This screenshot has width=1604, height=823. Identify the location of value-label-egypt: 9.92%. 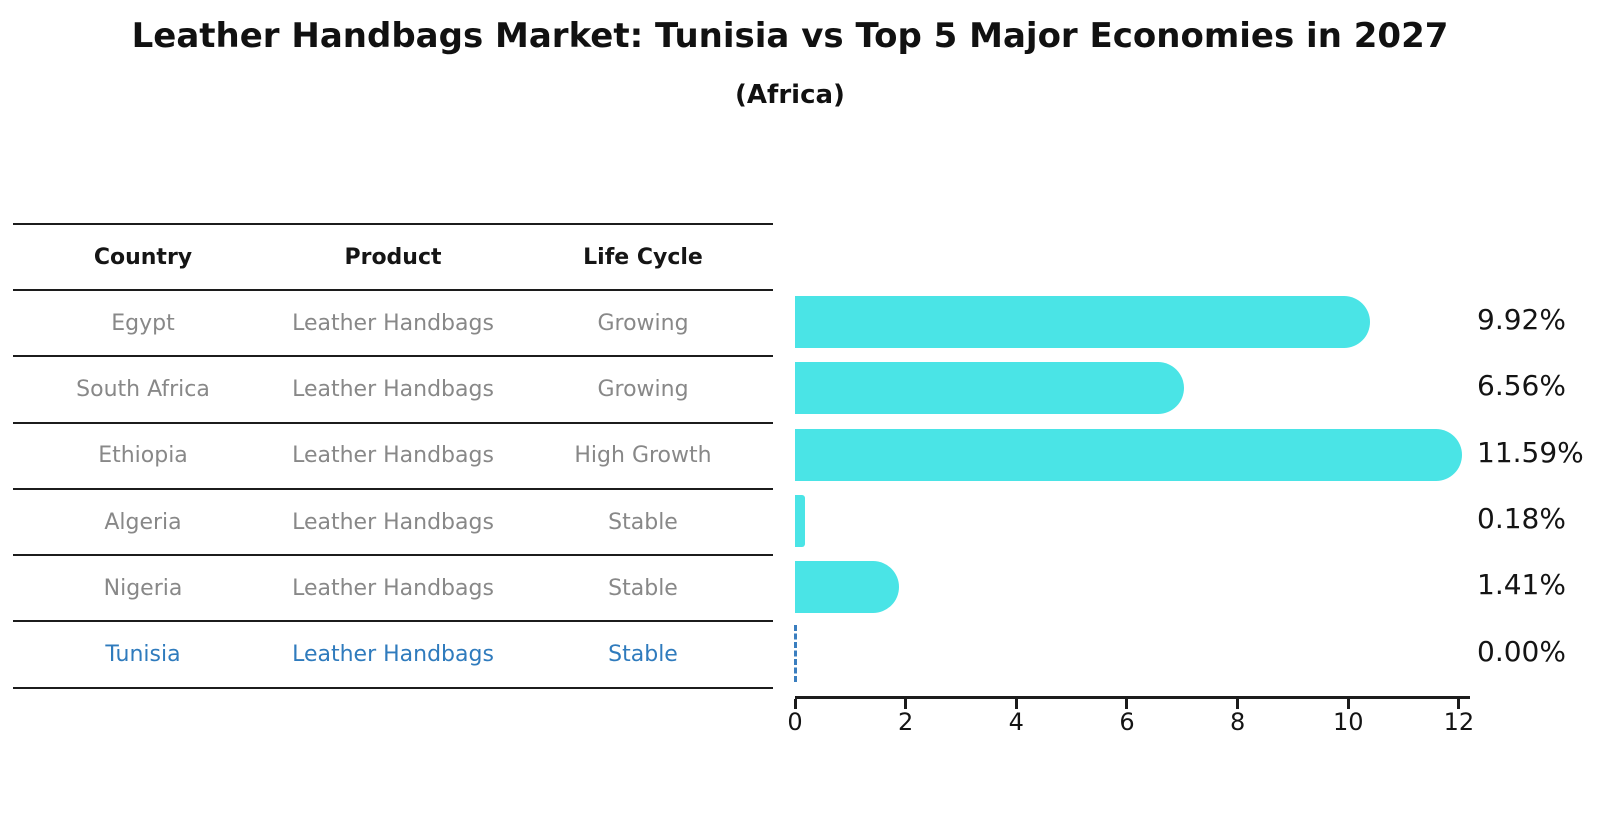
(1521, 320).